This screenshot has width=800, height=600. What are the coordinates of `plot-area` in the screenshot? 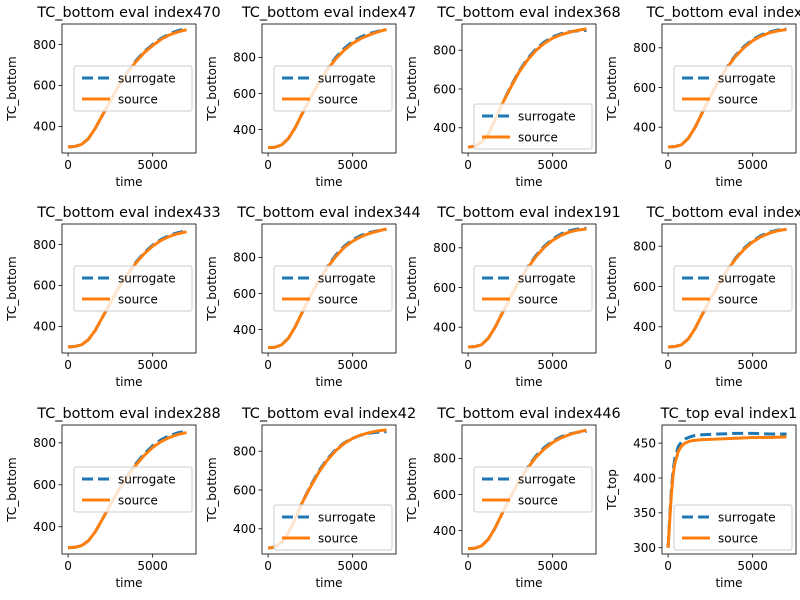 It's located at (726, 489).